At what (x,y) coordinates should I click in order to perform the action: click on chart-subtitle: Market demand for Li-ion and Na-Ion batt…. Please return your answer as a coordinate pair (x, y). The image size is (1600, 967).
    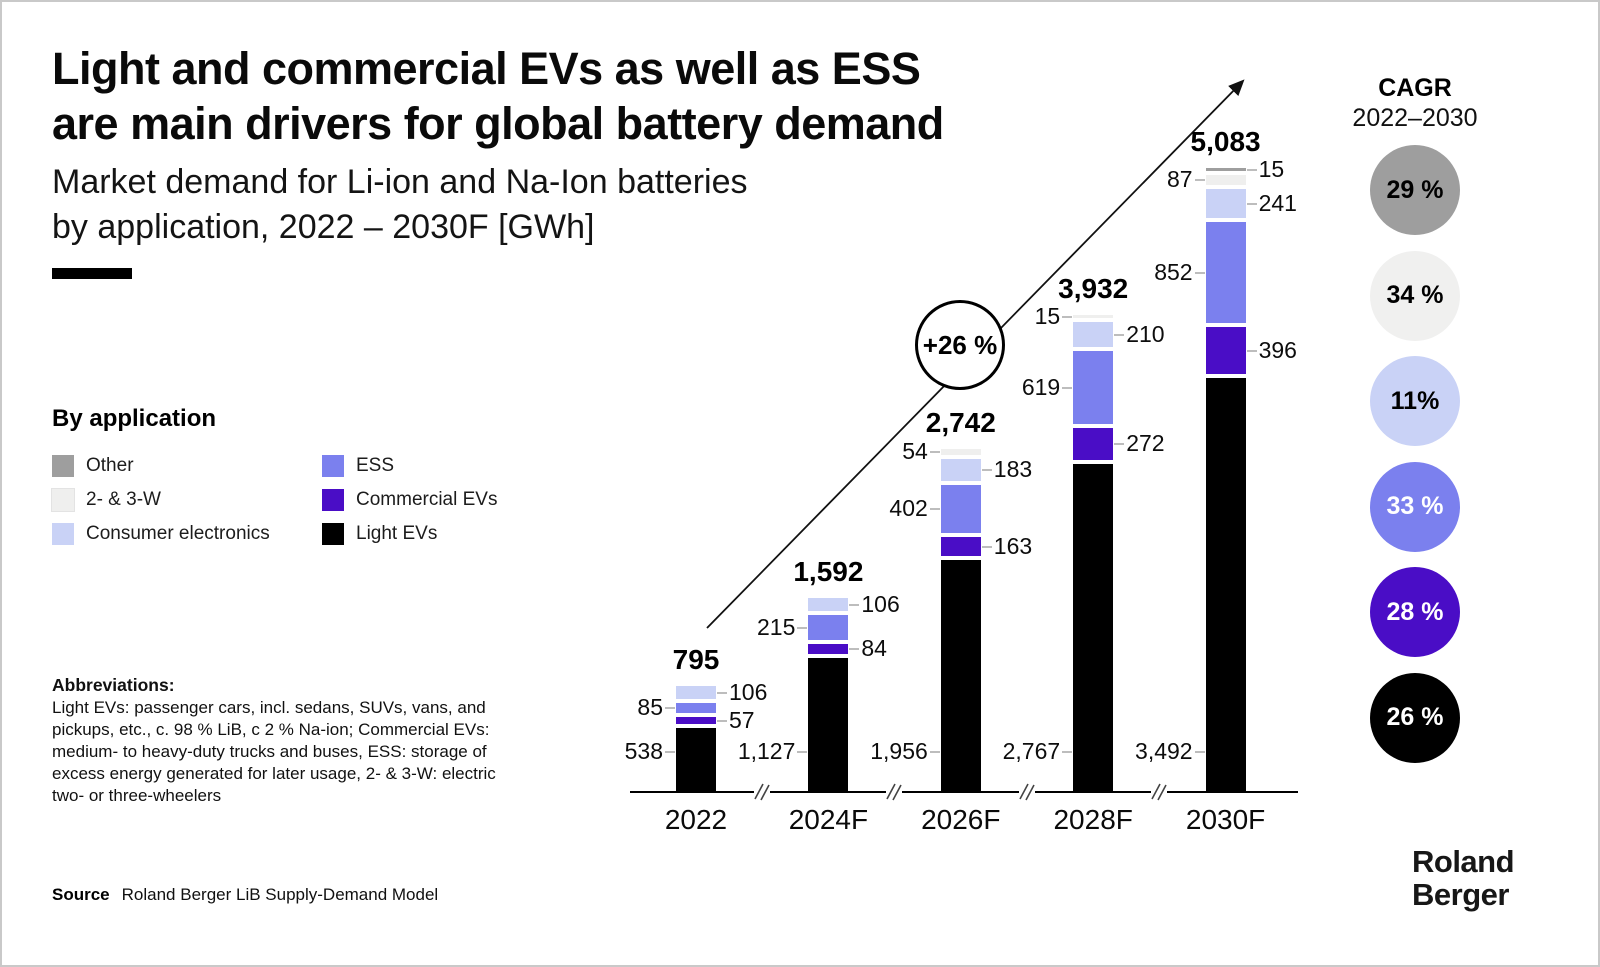
    Looking at the image, I should click on (552, 205).